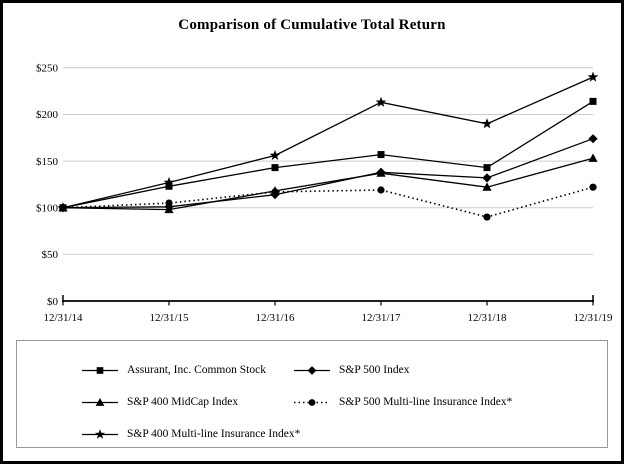  What do you see at coordinates (593, 318) in the screenshot?
I see `x-axis-tick-label: 12/31/19` at bounding box center [593, 318].